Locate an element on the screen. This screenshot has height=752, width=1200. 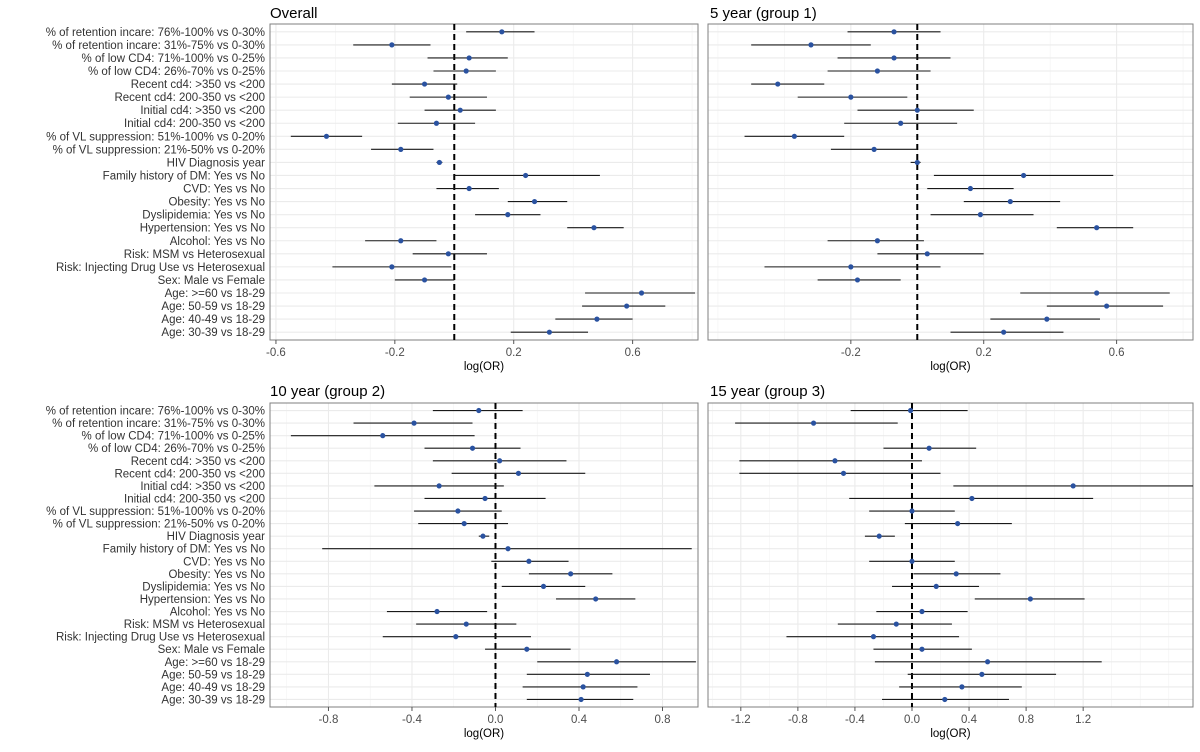
plot-border is located at coordinates (484, 555).